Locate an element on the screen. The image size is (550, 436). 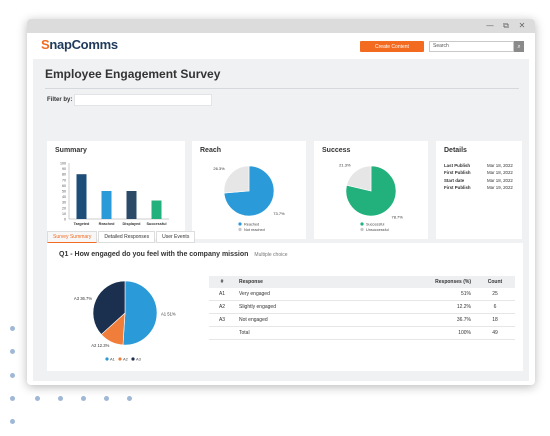
cell-count: 25 is located at coordinates (495, 294).